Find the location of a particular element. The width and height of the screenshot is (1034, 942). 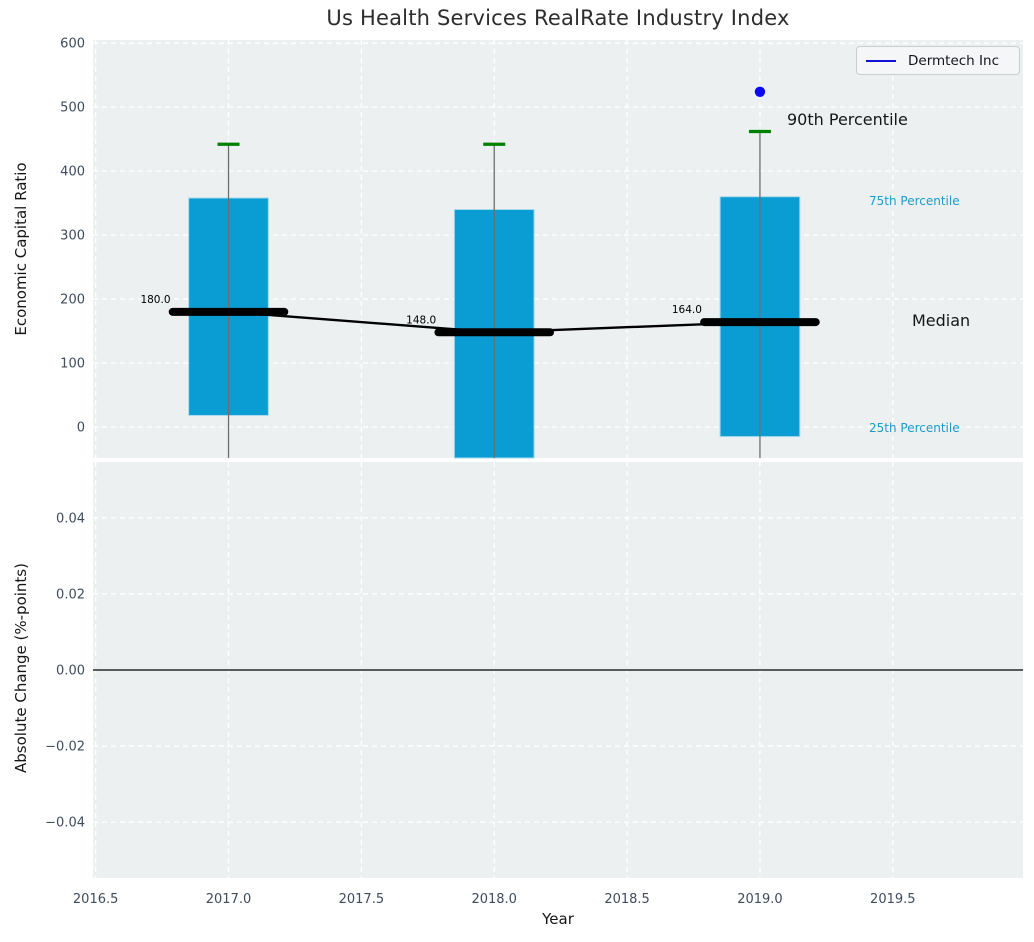

y-tick-label-bottom: 0.04 is located at coordinates (70, 518).